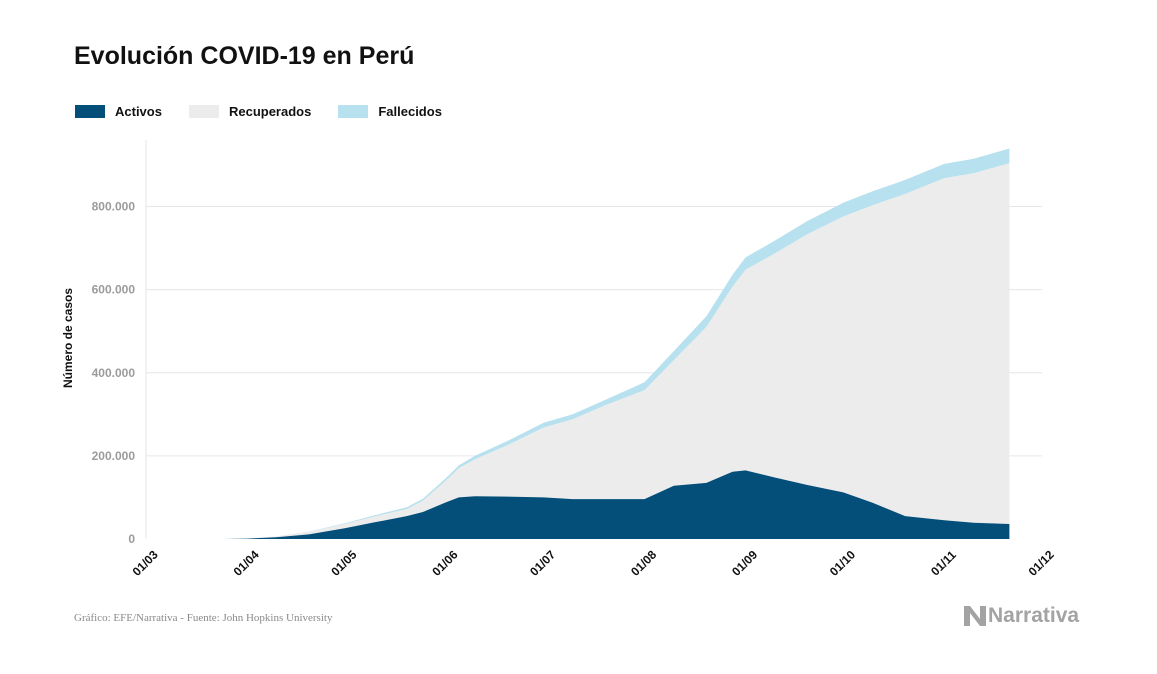  What do you see at coordinates (586, 504) in the screenshot?
I see `area-activos` at bounding box center [586, 504].